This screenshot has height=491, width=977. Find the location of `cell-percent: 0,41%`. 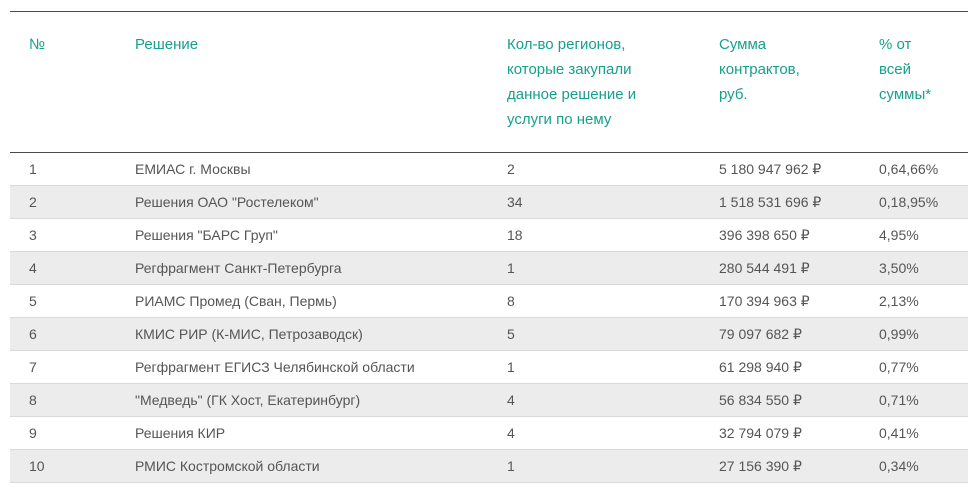

cell-percent: 0,41% is located at coordinates (899, 433).